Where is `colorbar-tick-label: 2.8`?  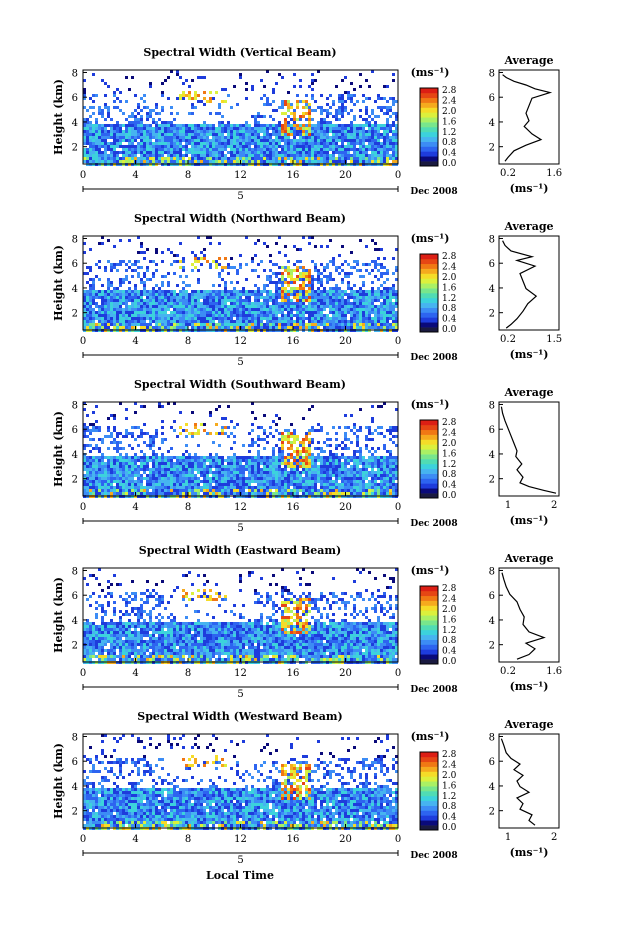
colorbar-tick-label: 2.8 is located at coordinates (449, 91).